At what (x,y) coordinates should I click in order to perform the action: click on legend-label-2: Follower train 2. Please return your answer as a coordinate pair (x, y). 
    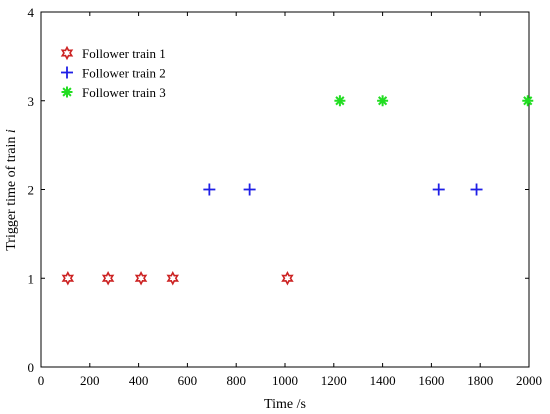
    Looking at the image, I should click on (124, 73).